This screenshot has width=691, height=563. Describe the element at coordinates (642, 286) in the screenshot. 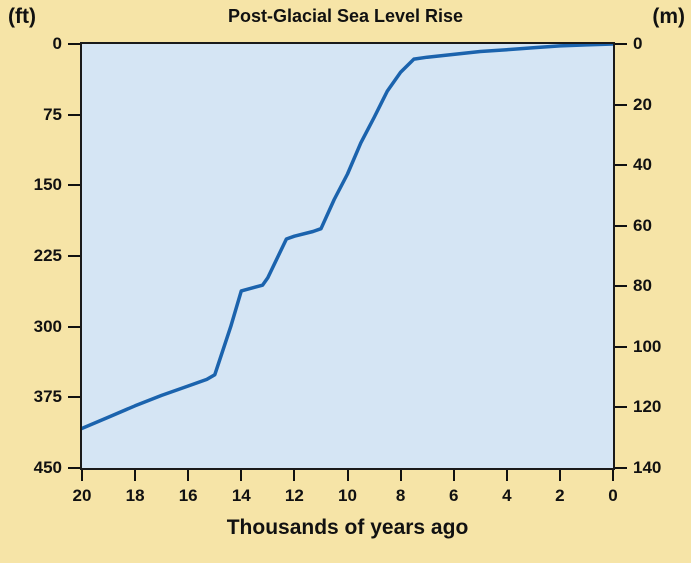

I see `right-tick-label: 80` at that location.